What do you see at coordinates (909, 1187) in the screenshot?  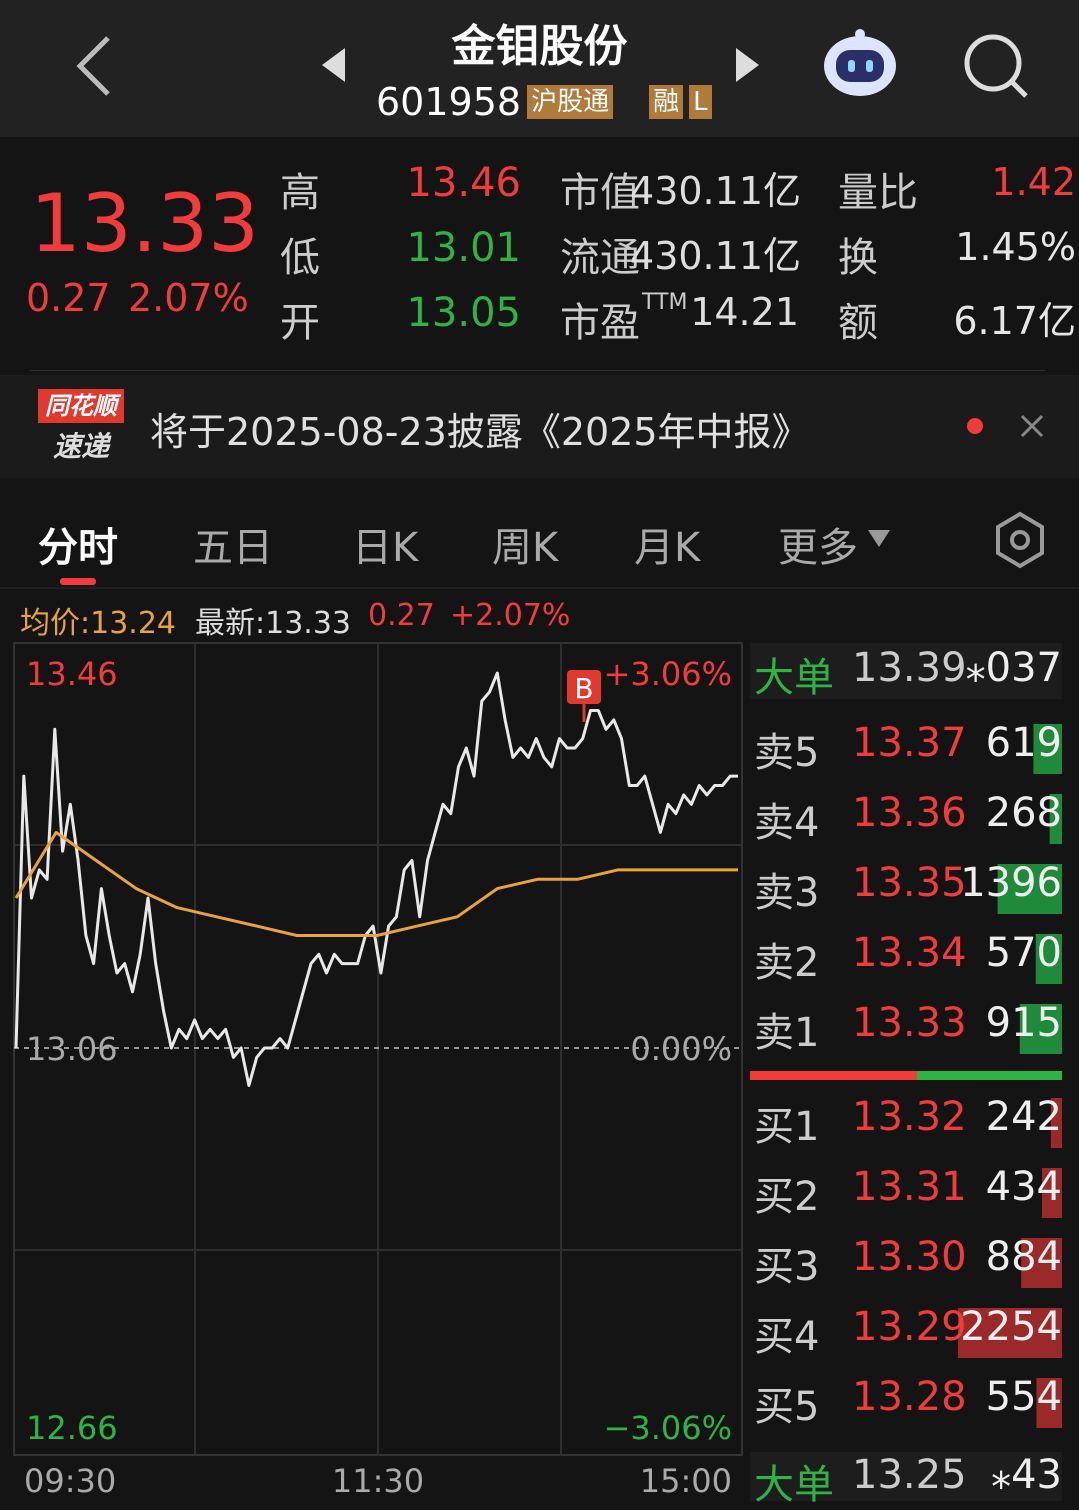 I see `level-price: 13.31` at bounding box center [909, 1187].